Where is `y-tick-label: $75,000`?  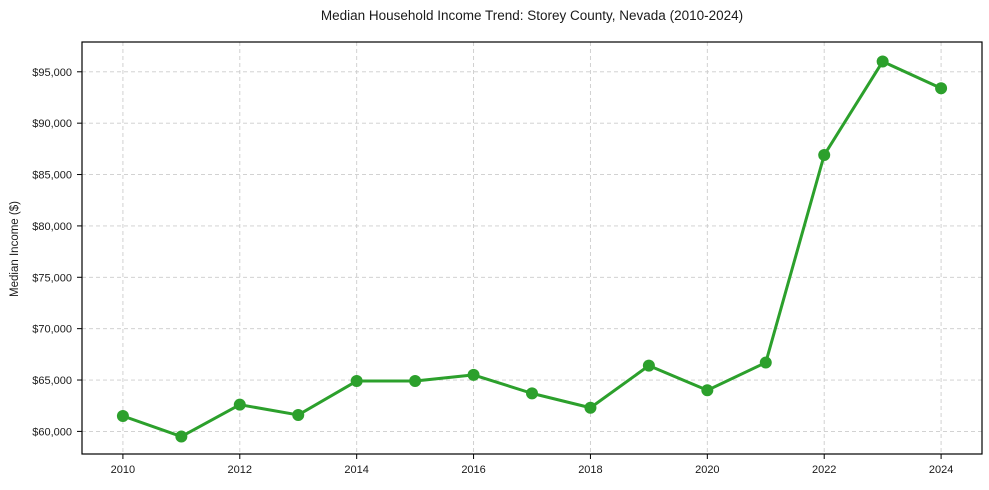 y-tick-label: $75,000 is located at coordinates (52, 278).